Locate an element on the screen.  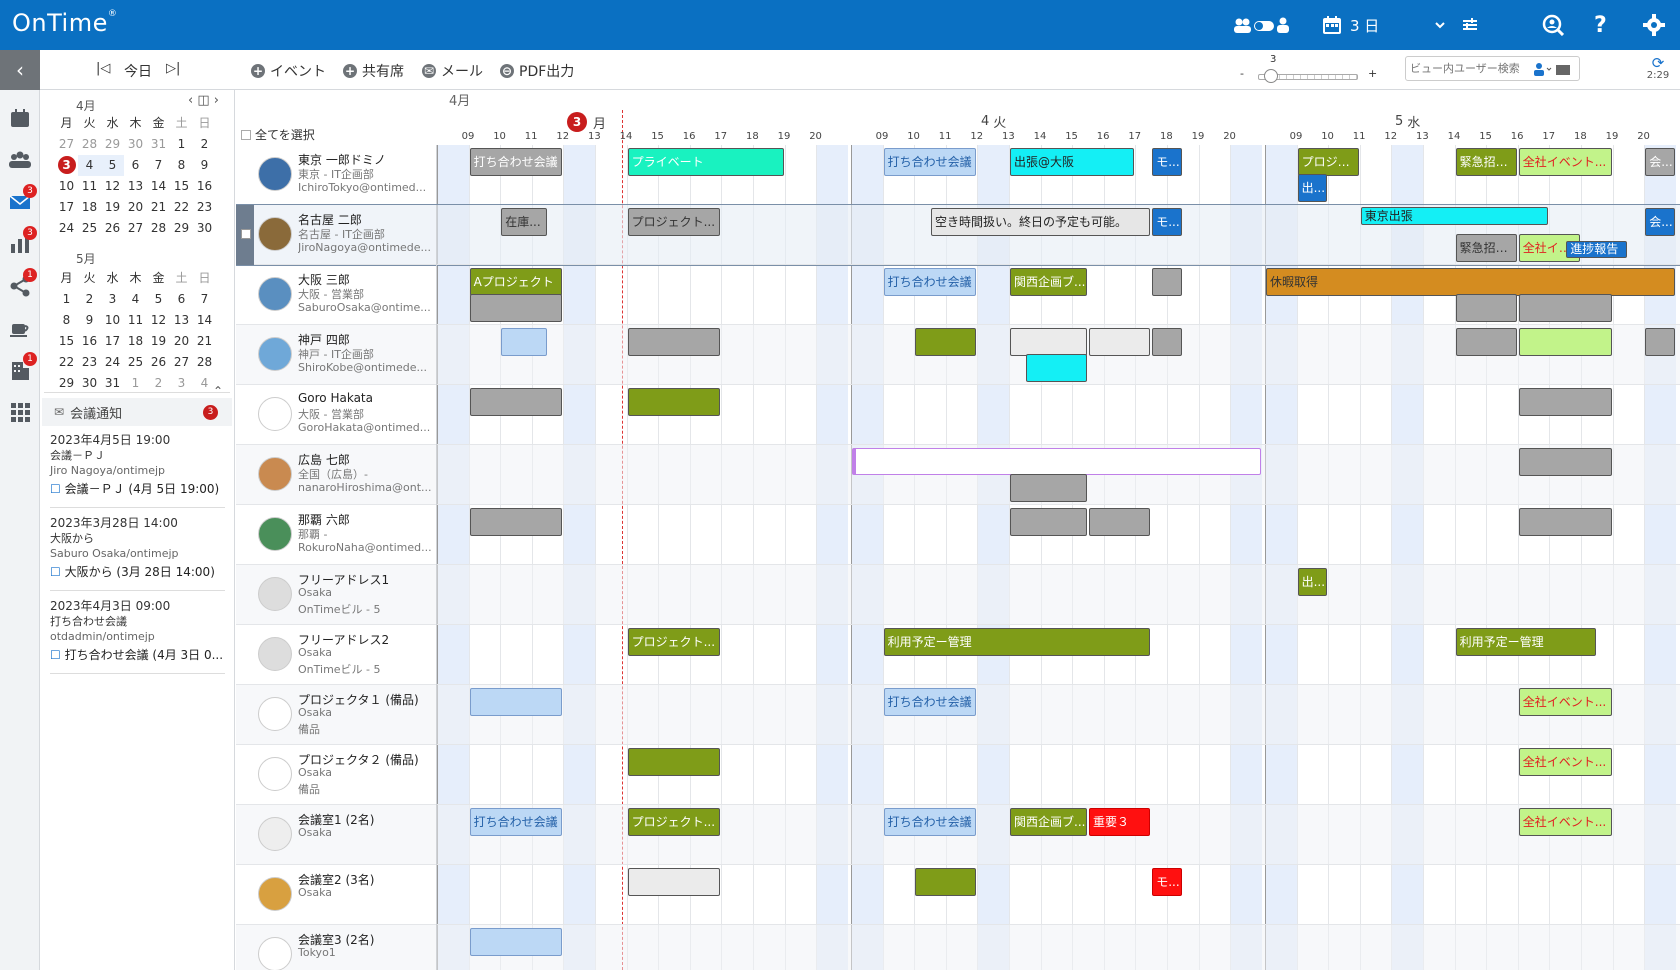
resource-row: 会議室3 (2名) Tokyo1 is located at coordinates (958, 947).